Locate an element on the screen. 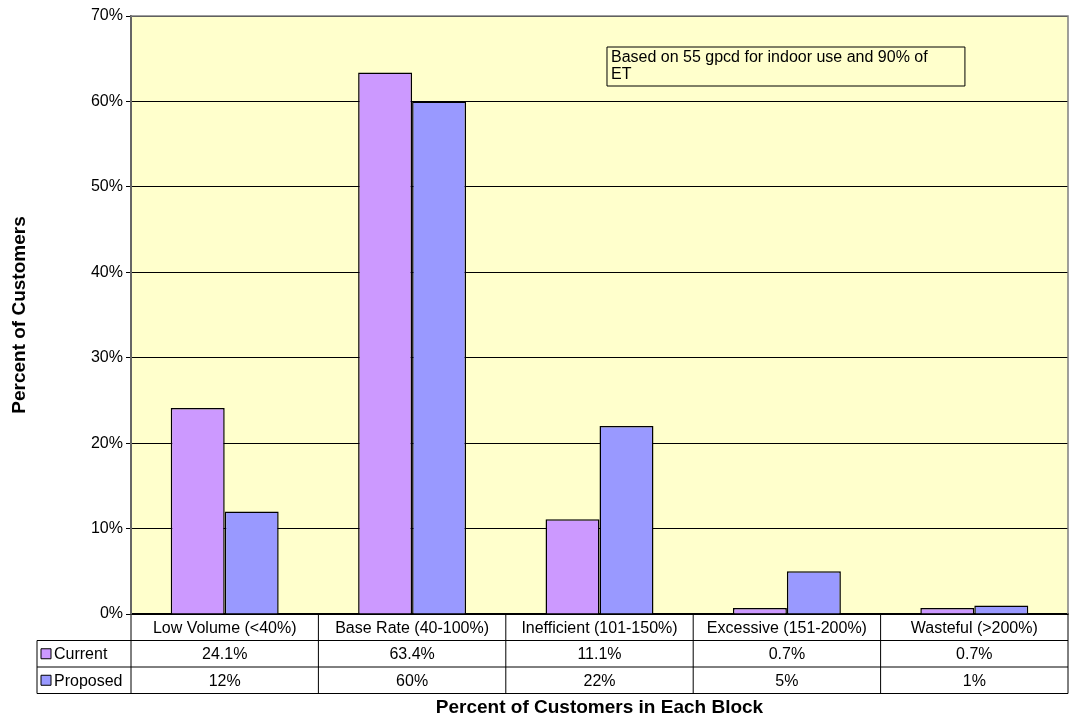  data-label: 22% is located at coordinates (599, 680).